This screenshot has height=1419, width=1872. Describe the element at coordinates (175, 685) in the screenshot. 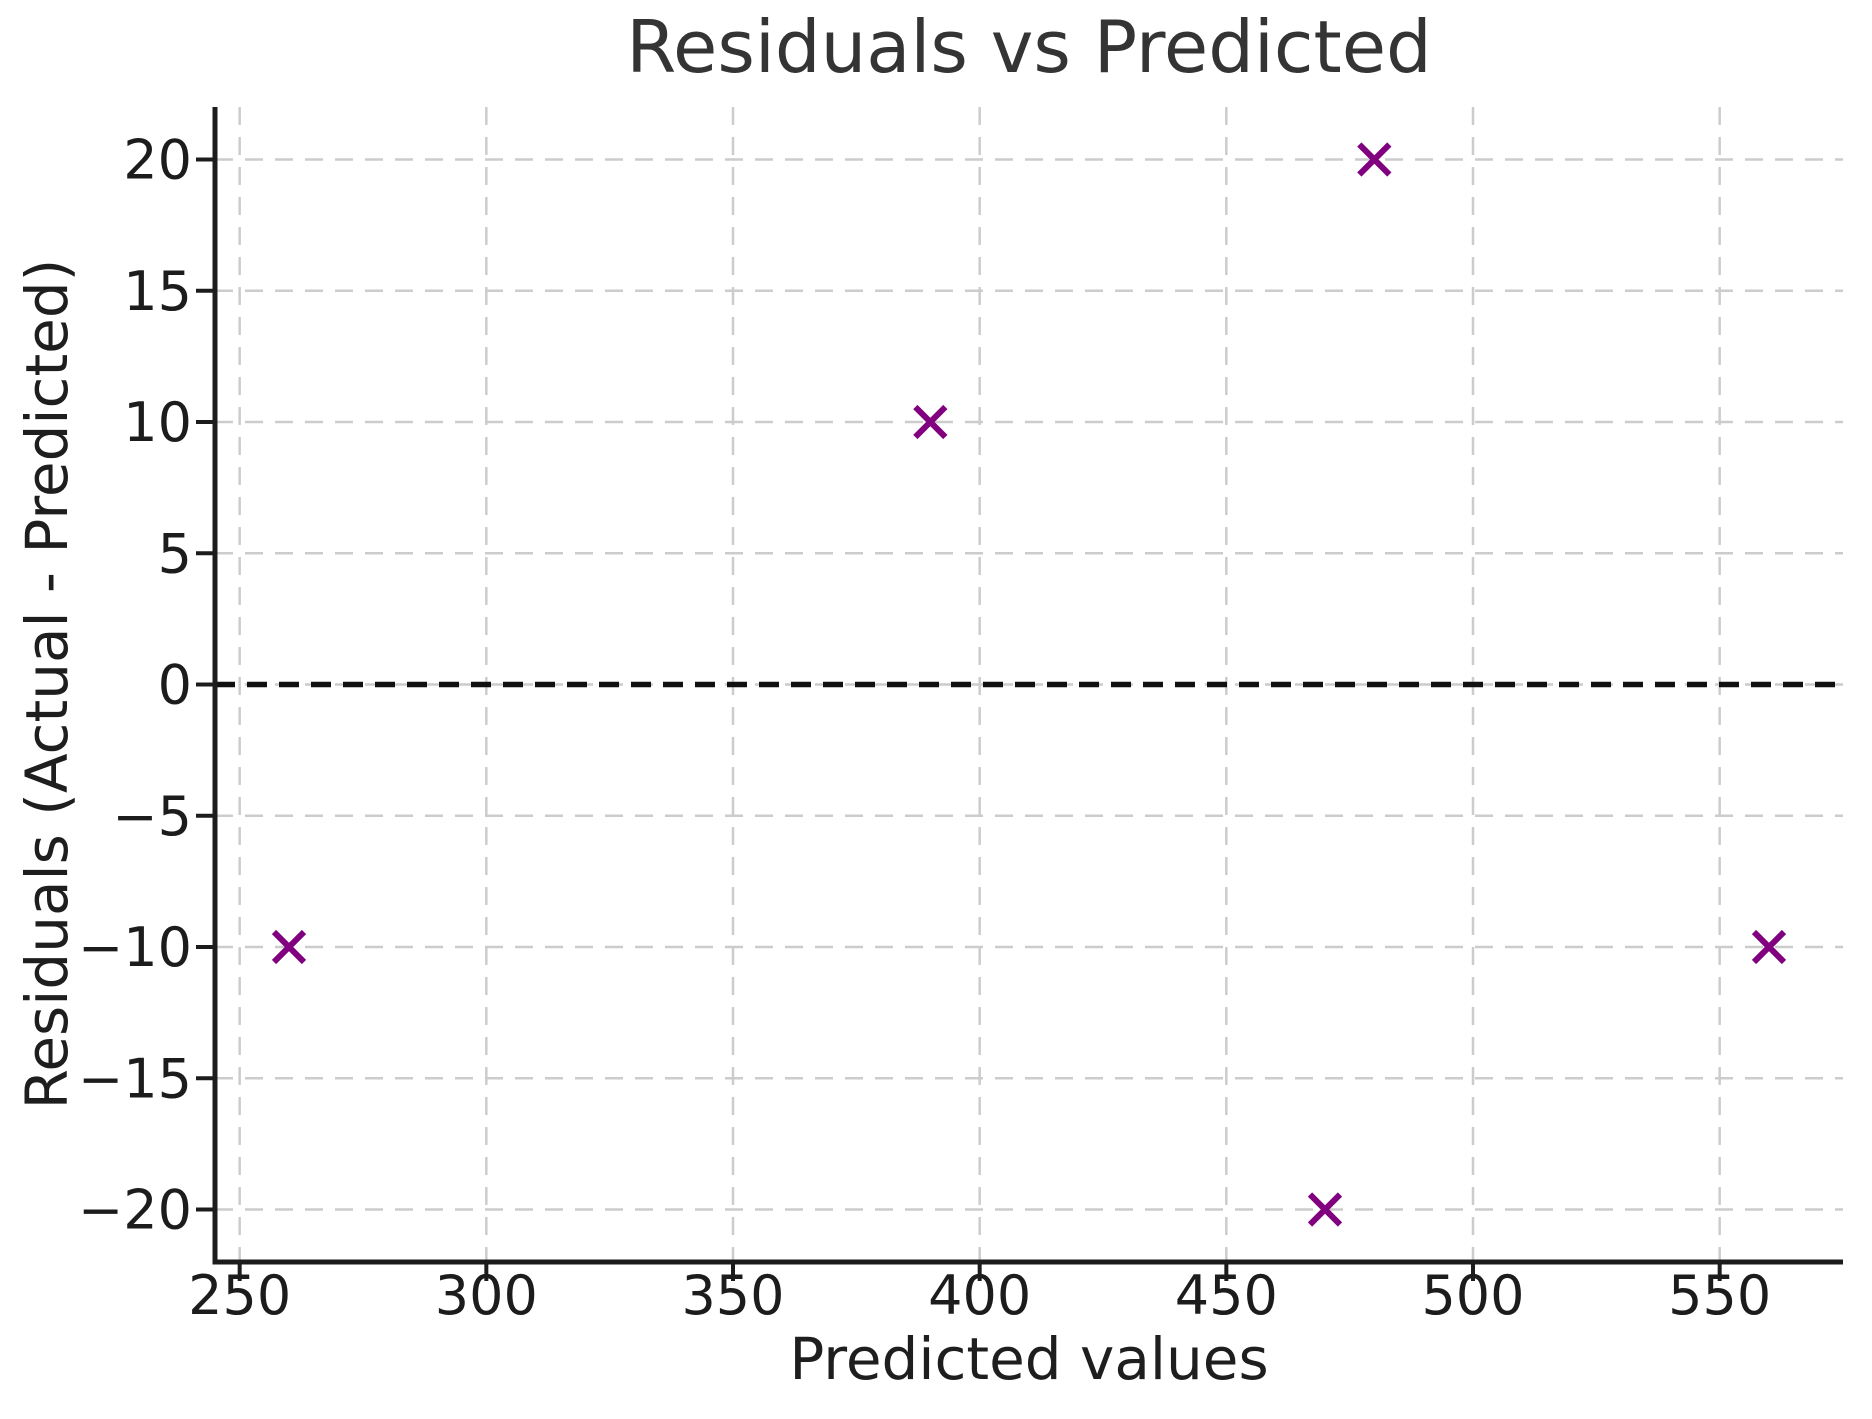

I see `y-tick-label: 0` at that location.